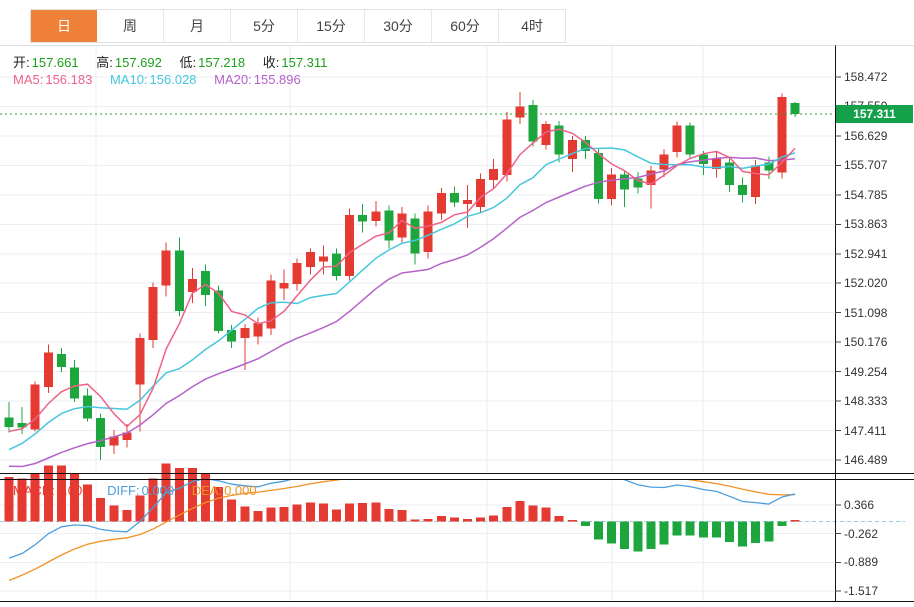  What do you see at coordinates (866, 371) in the screenshot?
I see `price-axis-label: 149.254` at bounding box center [866, 371].